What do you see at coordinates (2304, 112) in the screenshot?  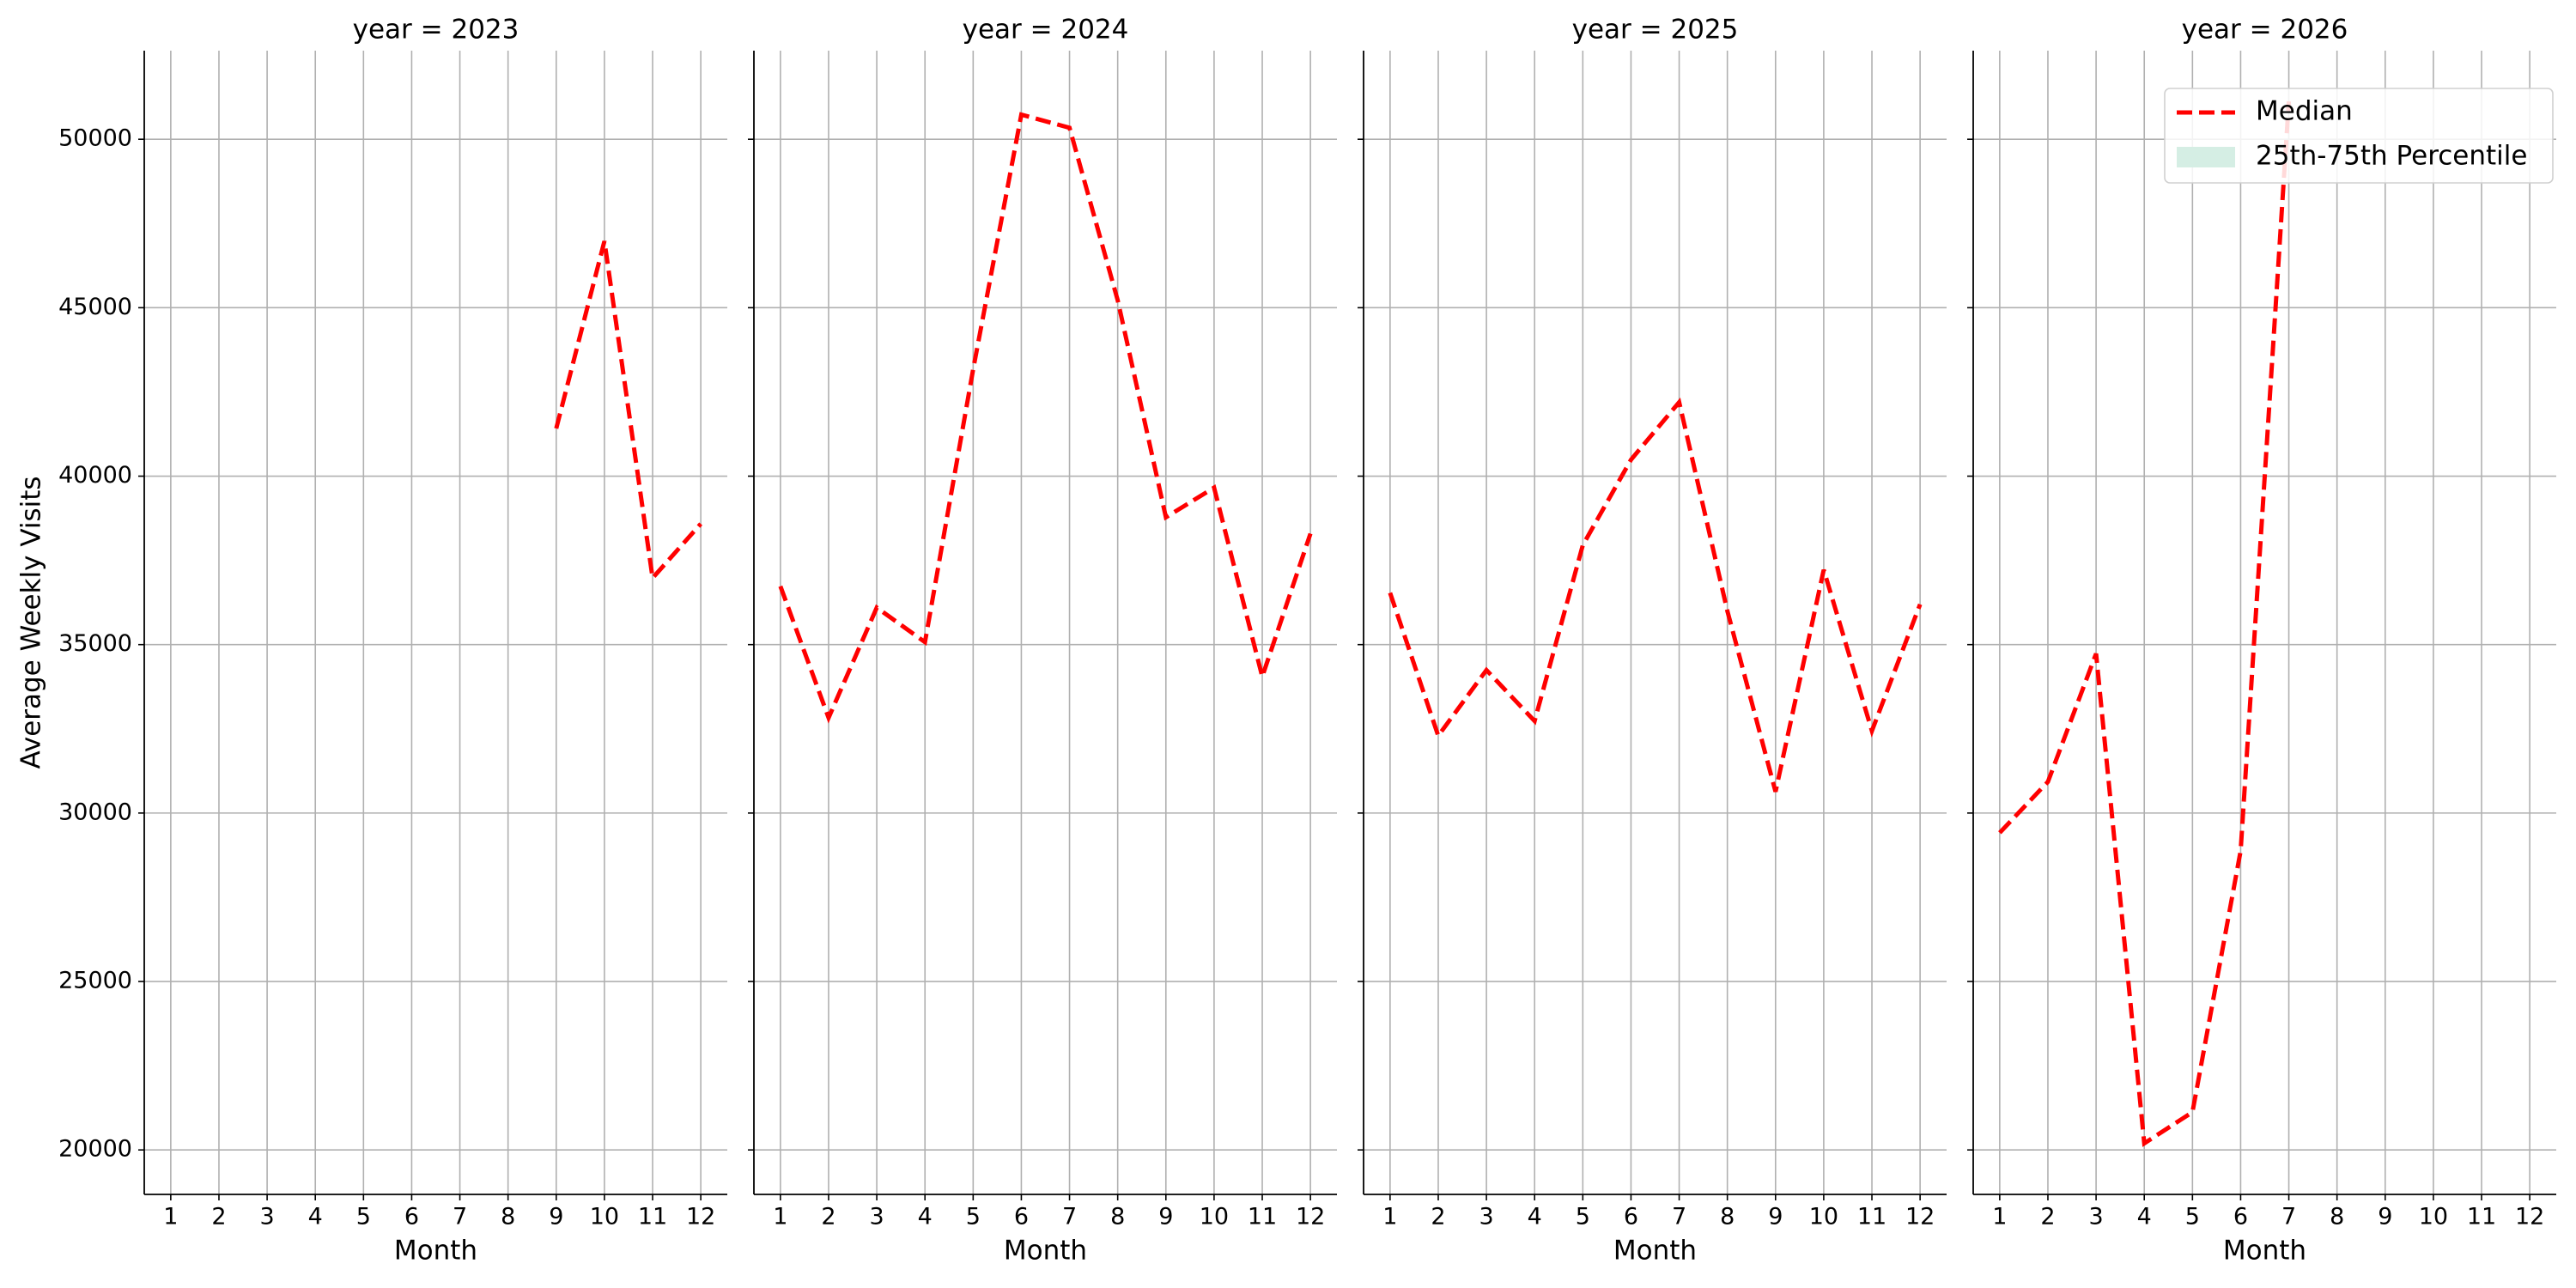 I see `legend-label: Median` at bounding box center [2304, 112].